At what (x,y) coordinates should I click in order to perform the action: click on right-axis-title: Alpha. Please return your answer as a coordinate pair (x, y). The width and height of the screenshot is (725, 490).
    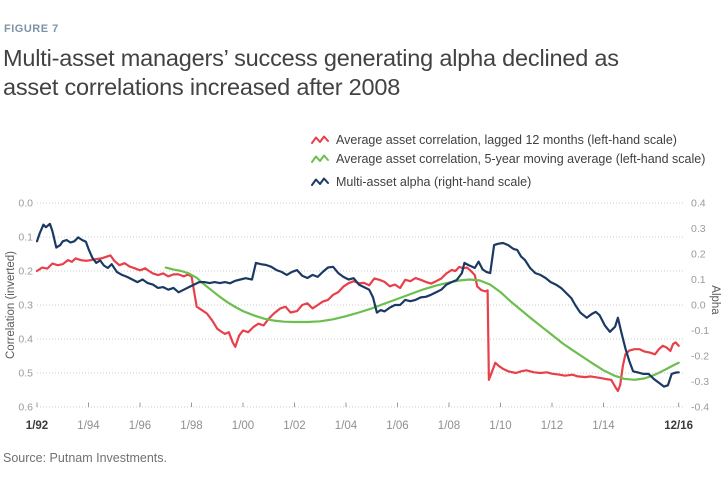
    Looking at the image, I should click on (715, 300).